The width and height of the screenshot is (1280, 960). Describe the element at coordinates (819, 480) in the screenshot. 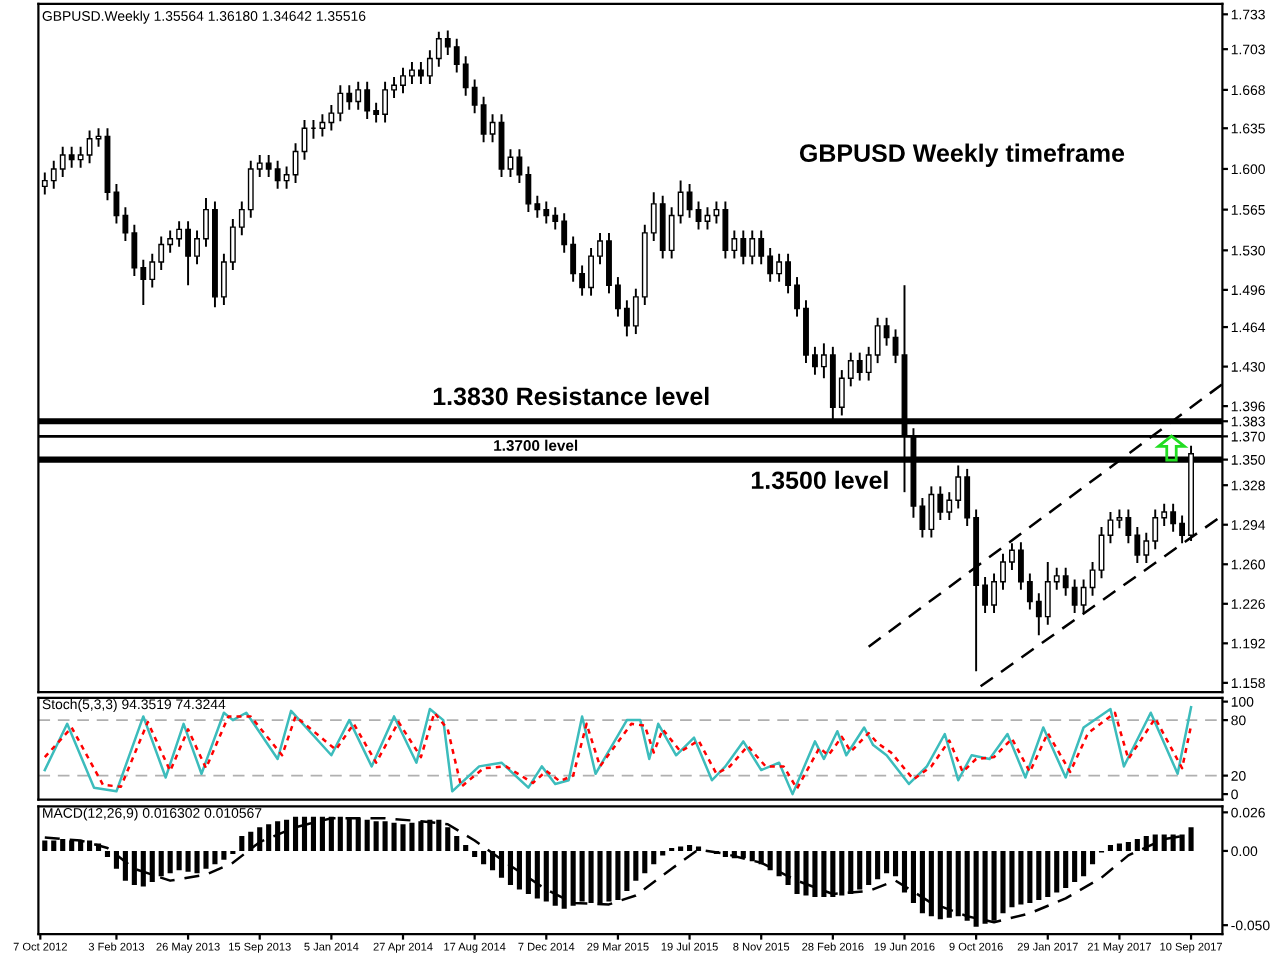

I see `ref-line-label: 1.3500 level` at that location.